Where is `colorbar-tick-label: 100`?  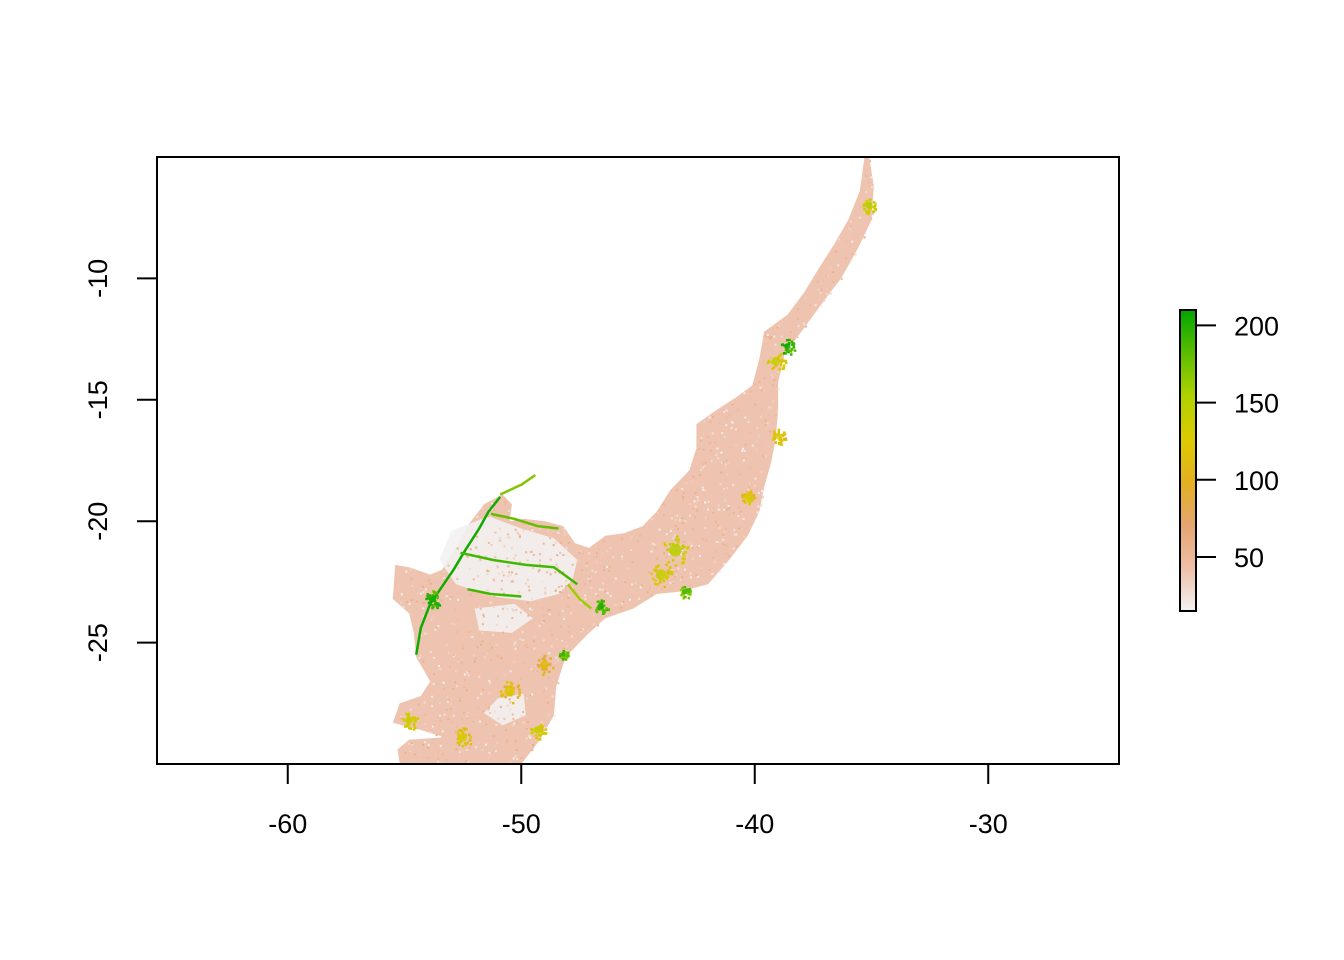
colorbar-tick-label: 100 is located at coordinates (1256, 481).